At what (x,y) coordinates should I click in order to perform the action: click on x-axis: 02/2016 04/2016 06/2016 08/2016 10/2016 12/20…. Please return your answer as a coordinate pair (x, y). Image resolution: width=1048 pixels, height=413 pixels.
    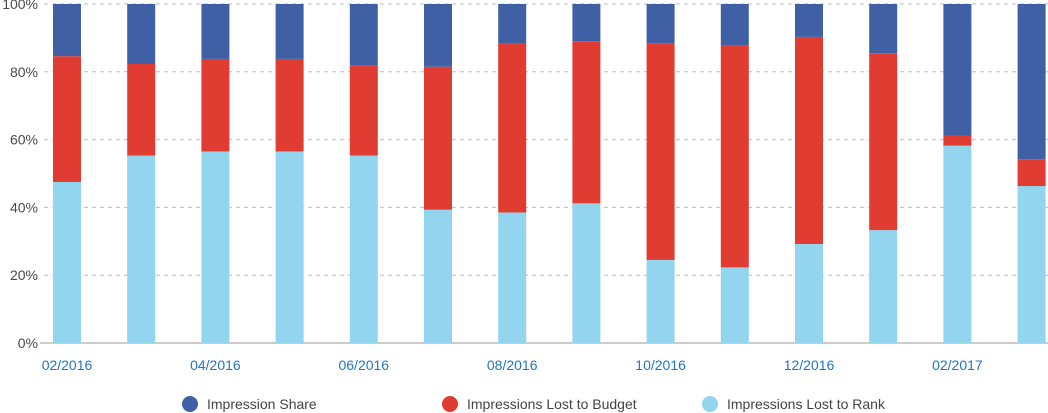
    Looking at the image, I should click on (512, 365).